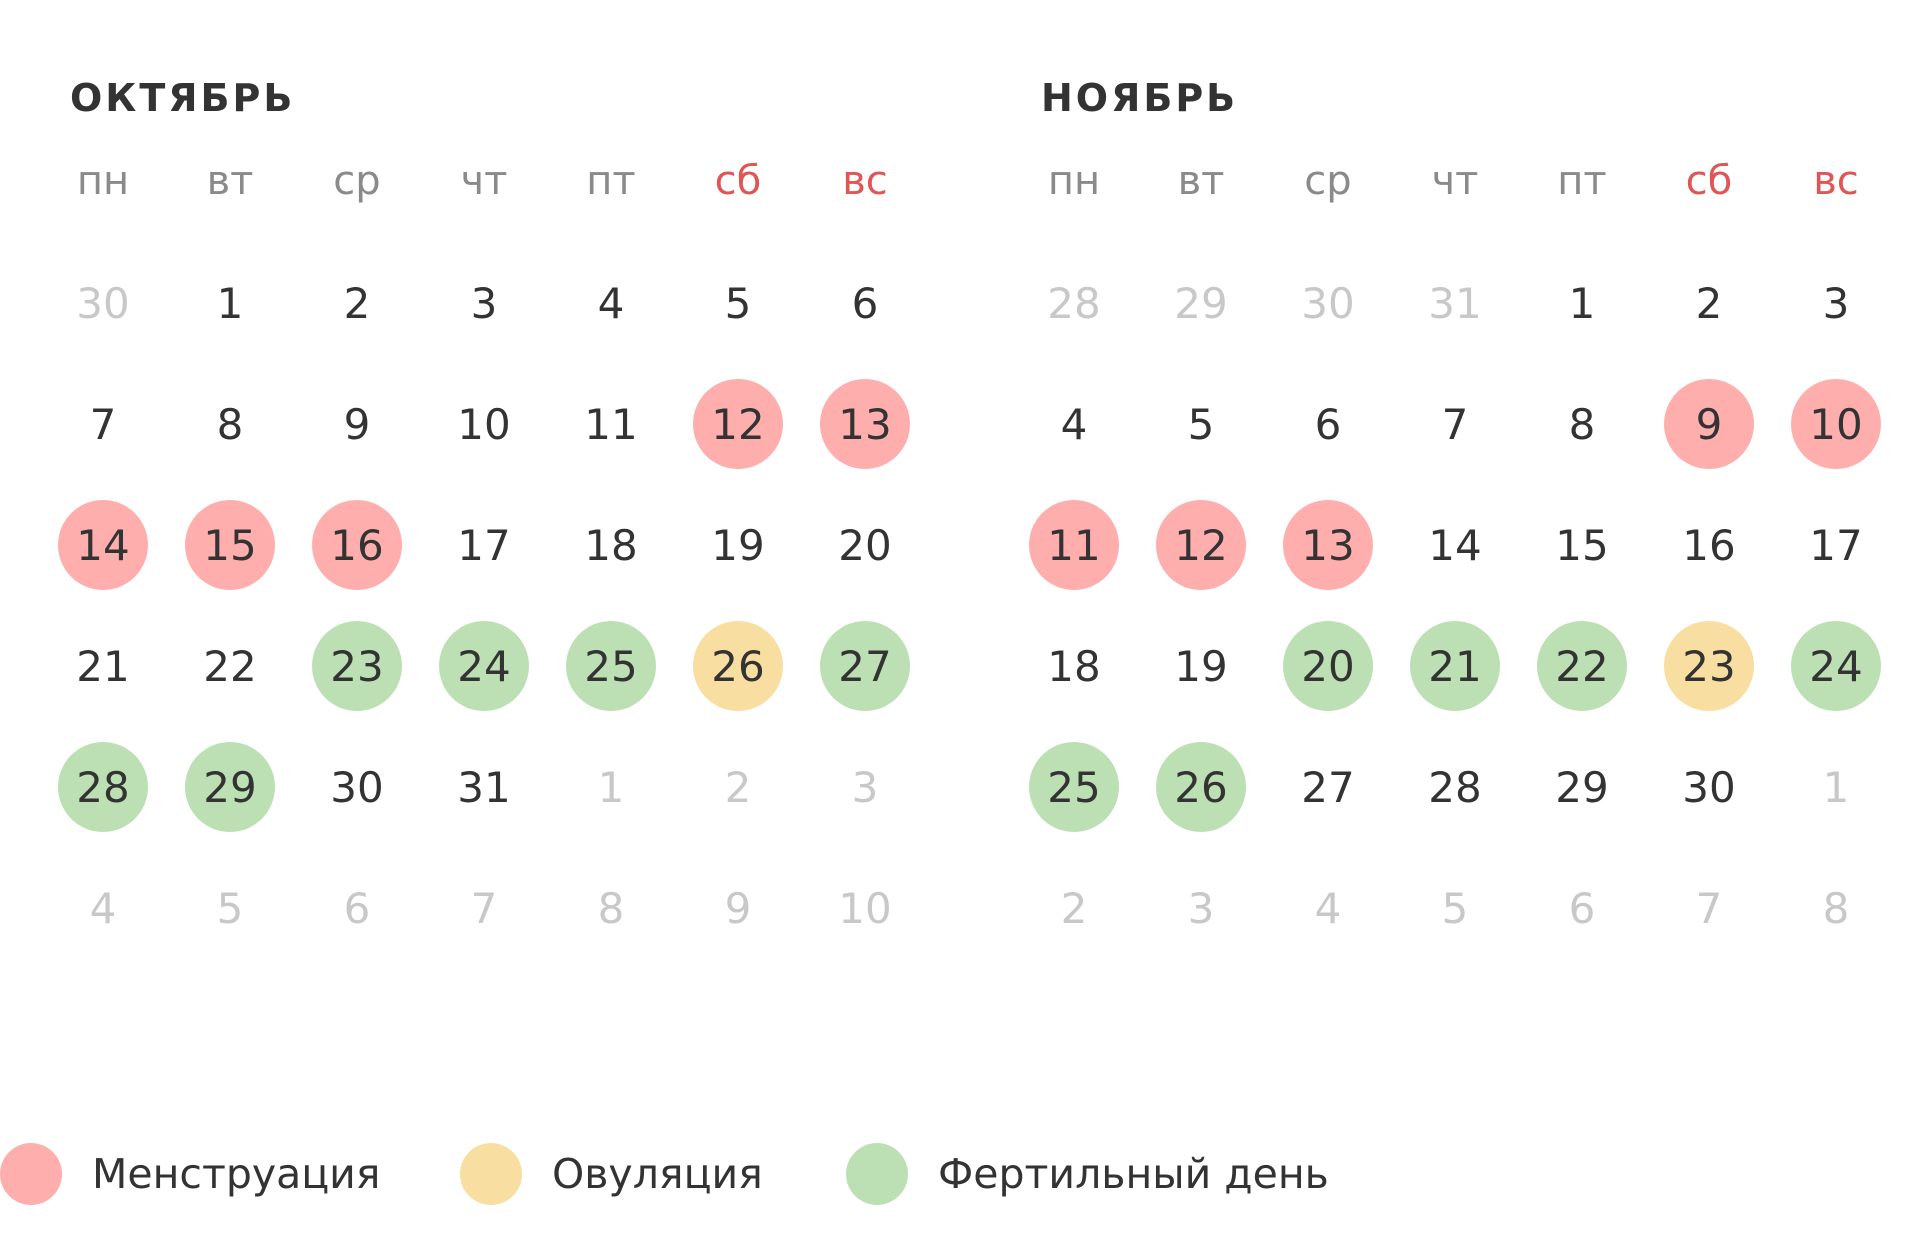 This screenshot has height=1239, width=1920. What do you see at coordinates (1201, 787) in the screenshot?
I see `day-cell-fertile: 26` at bounding box center [1201, 787].